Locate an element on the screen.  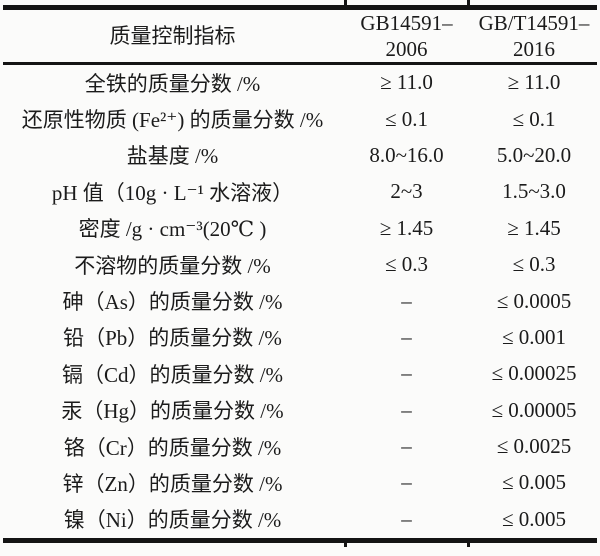
header-gbt14591-2016: GB/T14591– 2016 is located at coordinates (534, 36).